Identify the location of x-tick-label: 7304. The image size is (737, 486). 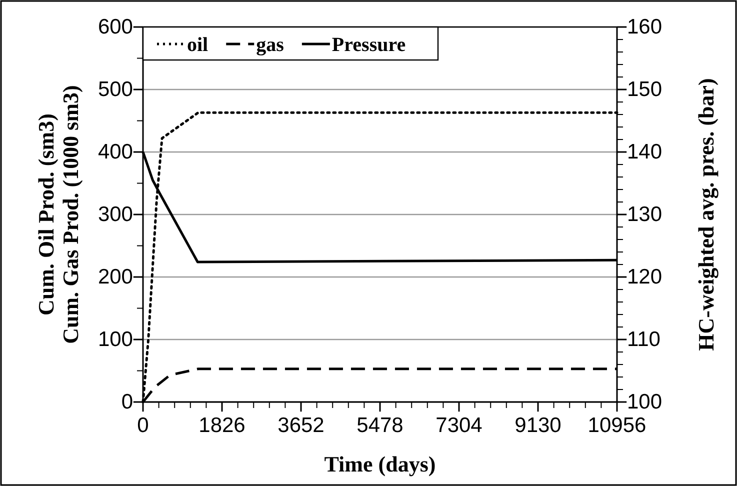
(459, 425).